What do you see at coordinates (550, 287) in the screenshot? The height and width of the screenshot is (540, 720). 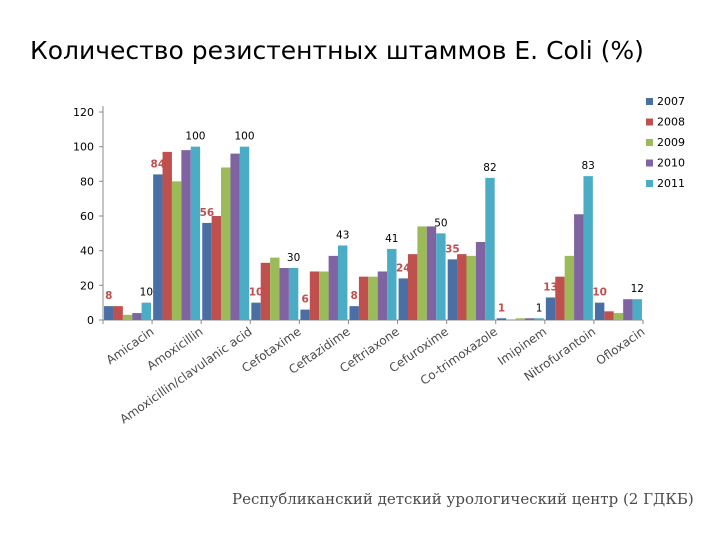 I see `data-label: 13` at bounding box center [550, 287].